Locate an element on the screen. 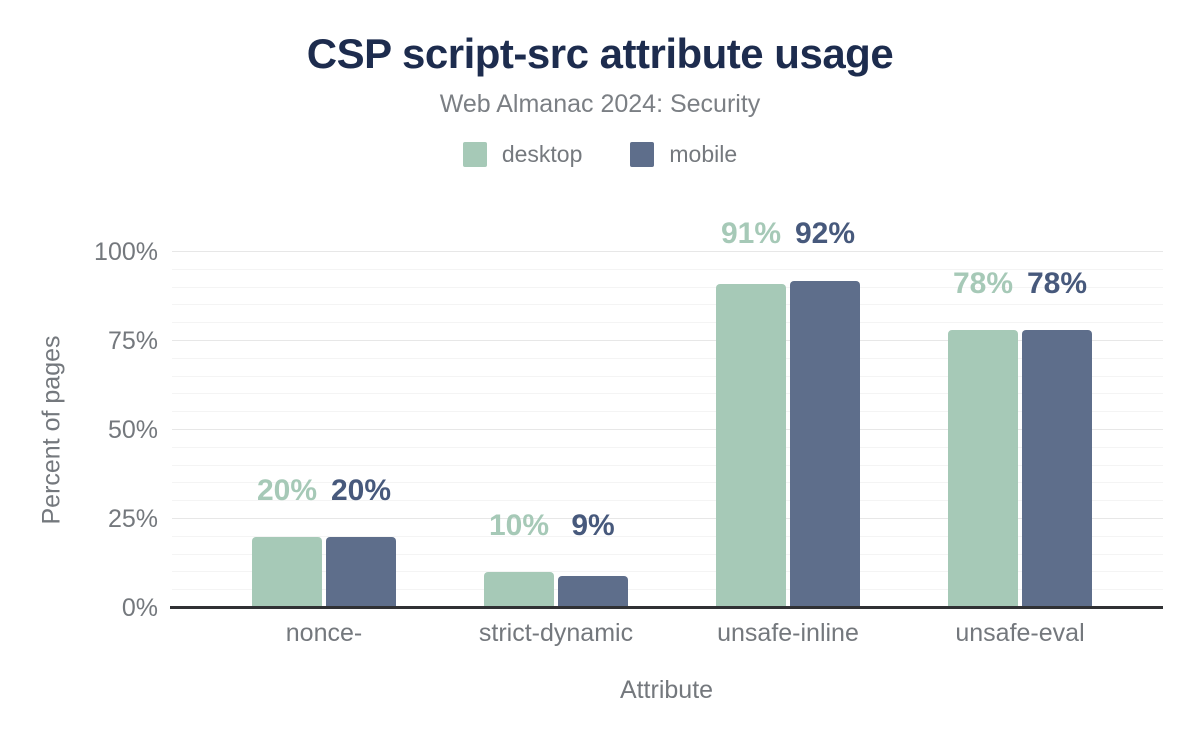  bar-mobile-unsafe-inline is located at coordinates (825, 444).